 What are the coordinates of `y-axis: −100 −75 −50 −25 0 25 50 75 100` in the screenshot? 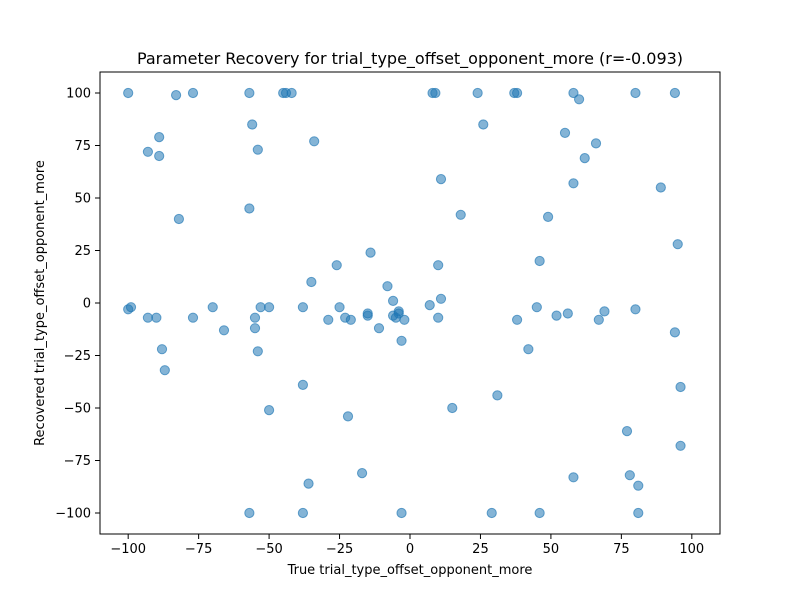 It's located at (77, 304).